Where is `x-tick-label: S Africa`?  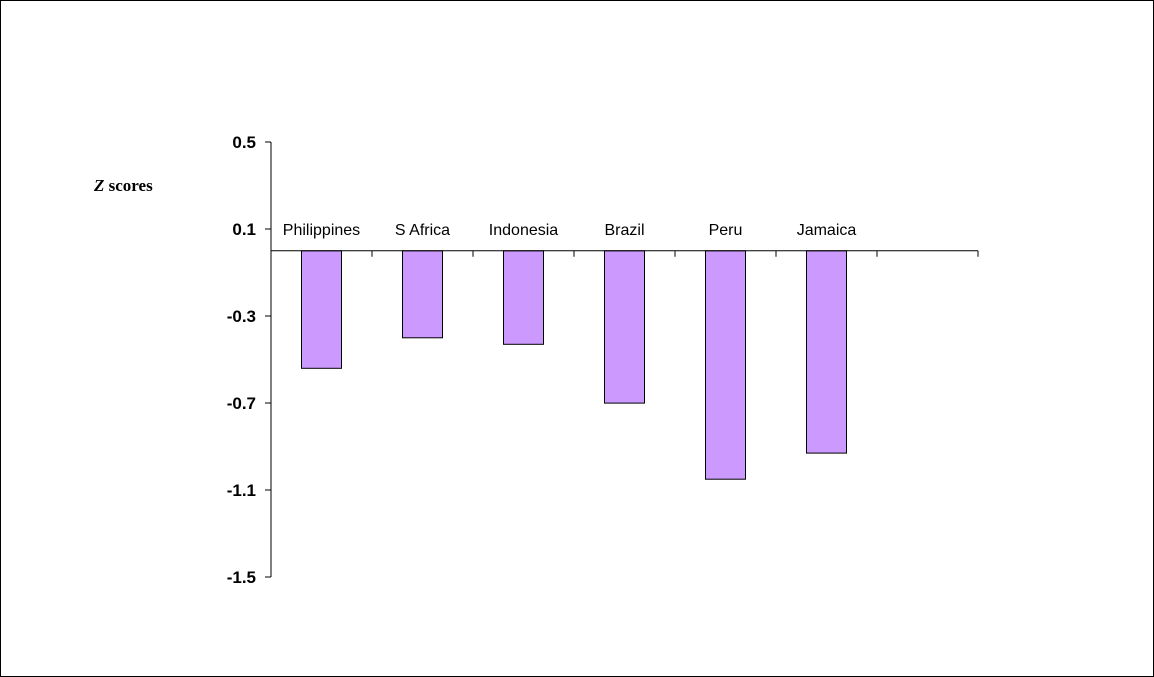 x-tick-label: S Africa is located at coordinates (422, 230).